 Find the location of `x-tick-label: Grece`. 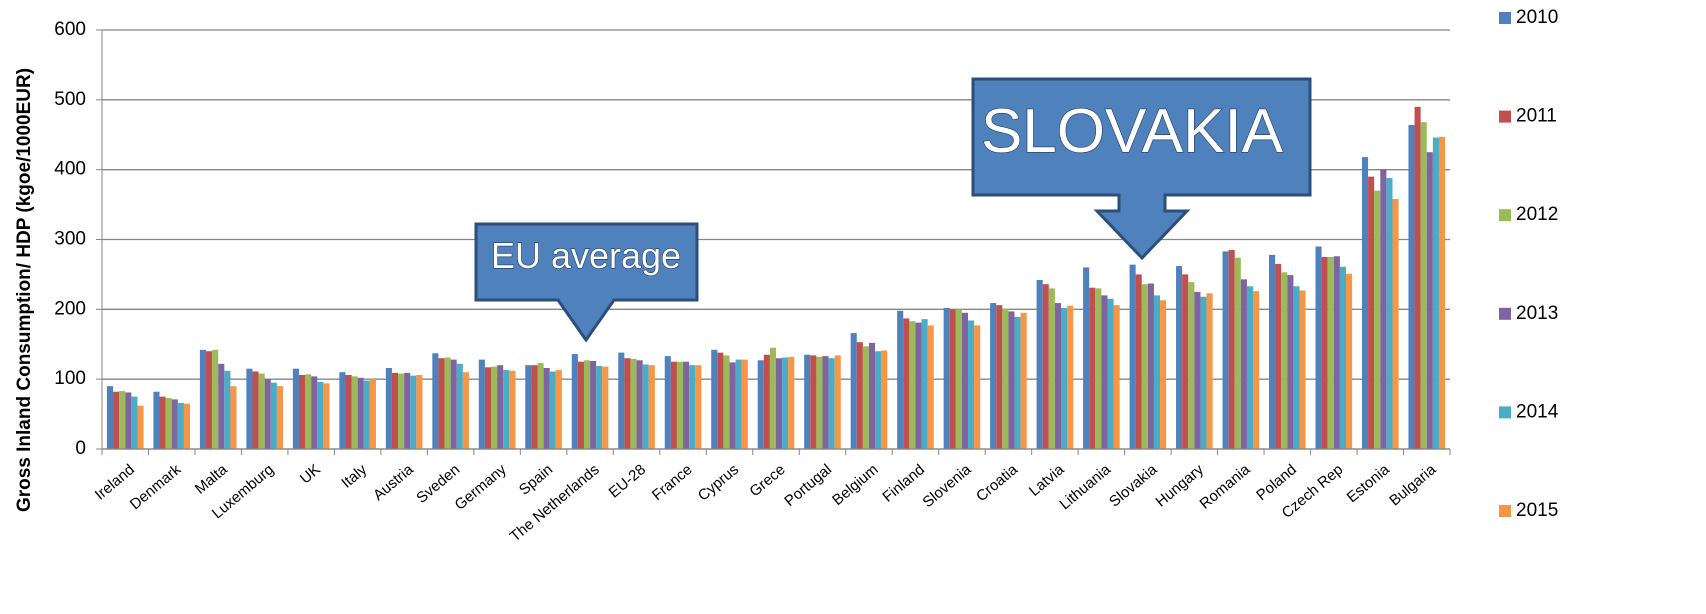

x-tick-label: Grece is located at coordinates (767, 480).